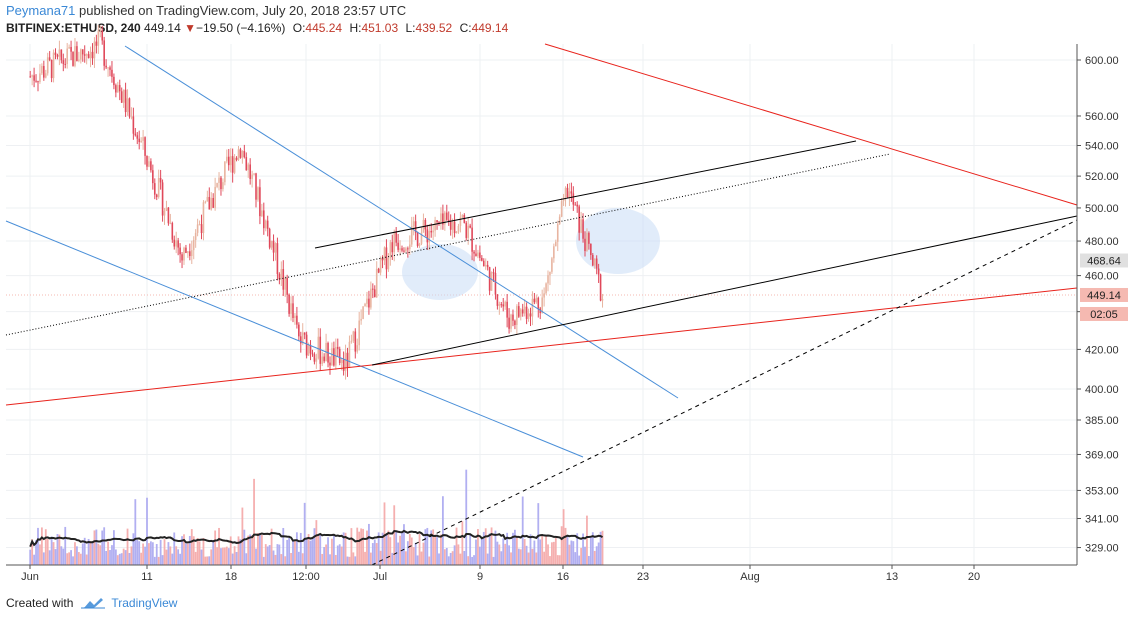 The height and width of the screenshot is (621, 1130). What do you see at coordinates (1102, 277) in the screenshot?
I see `y-tick-label: 460.00` at bounding box center [1102, 277].